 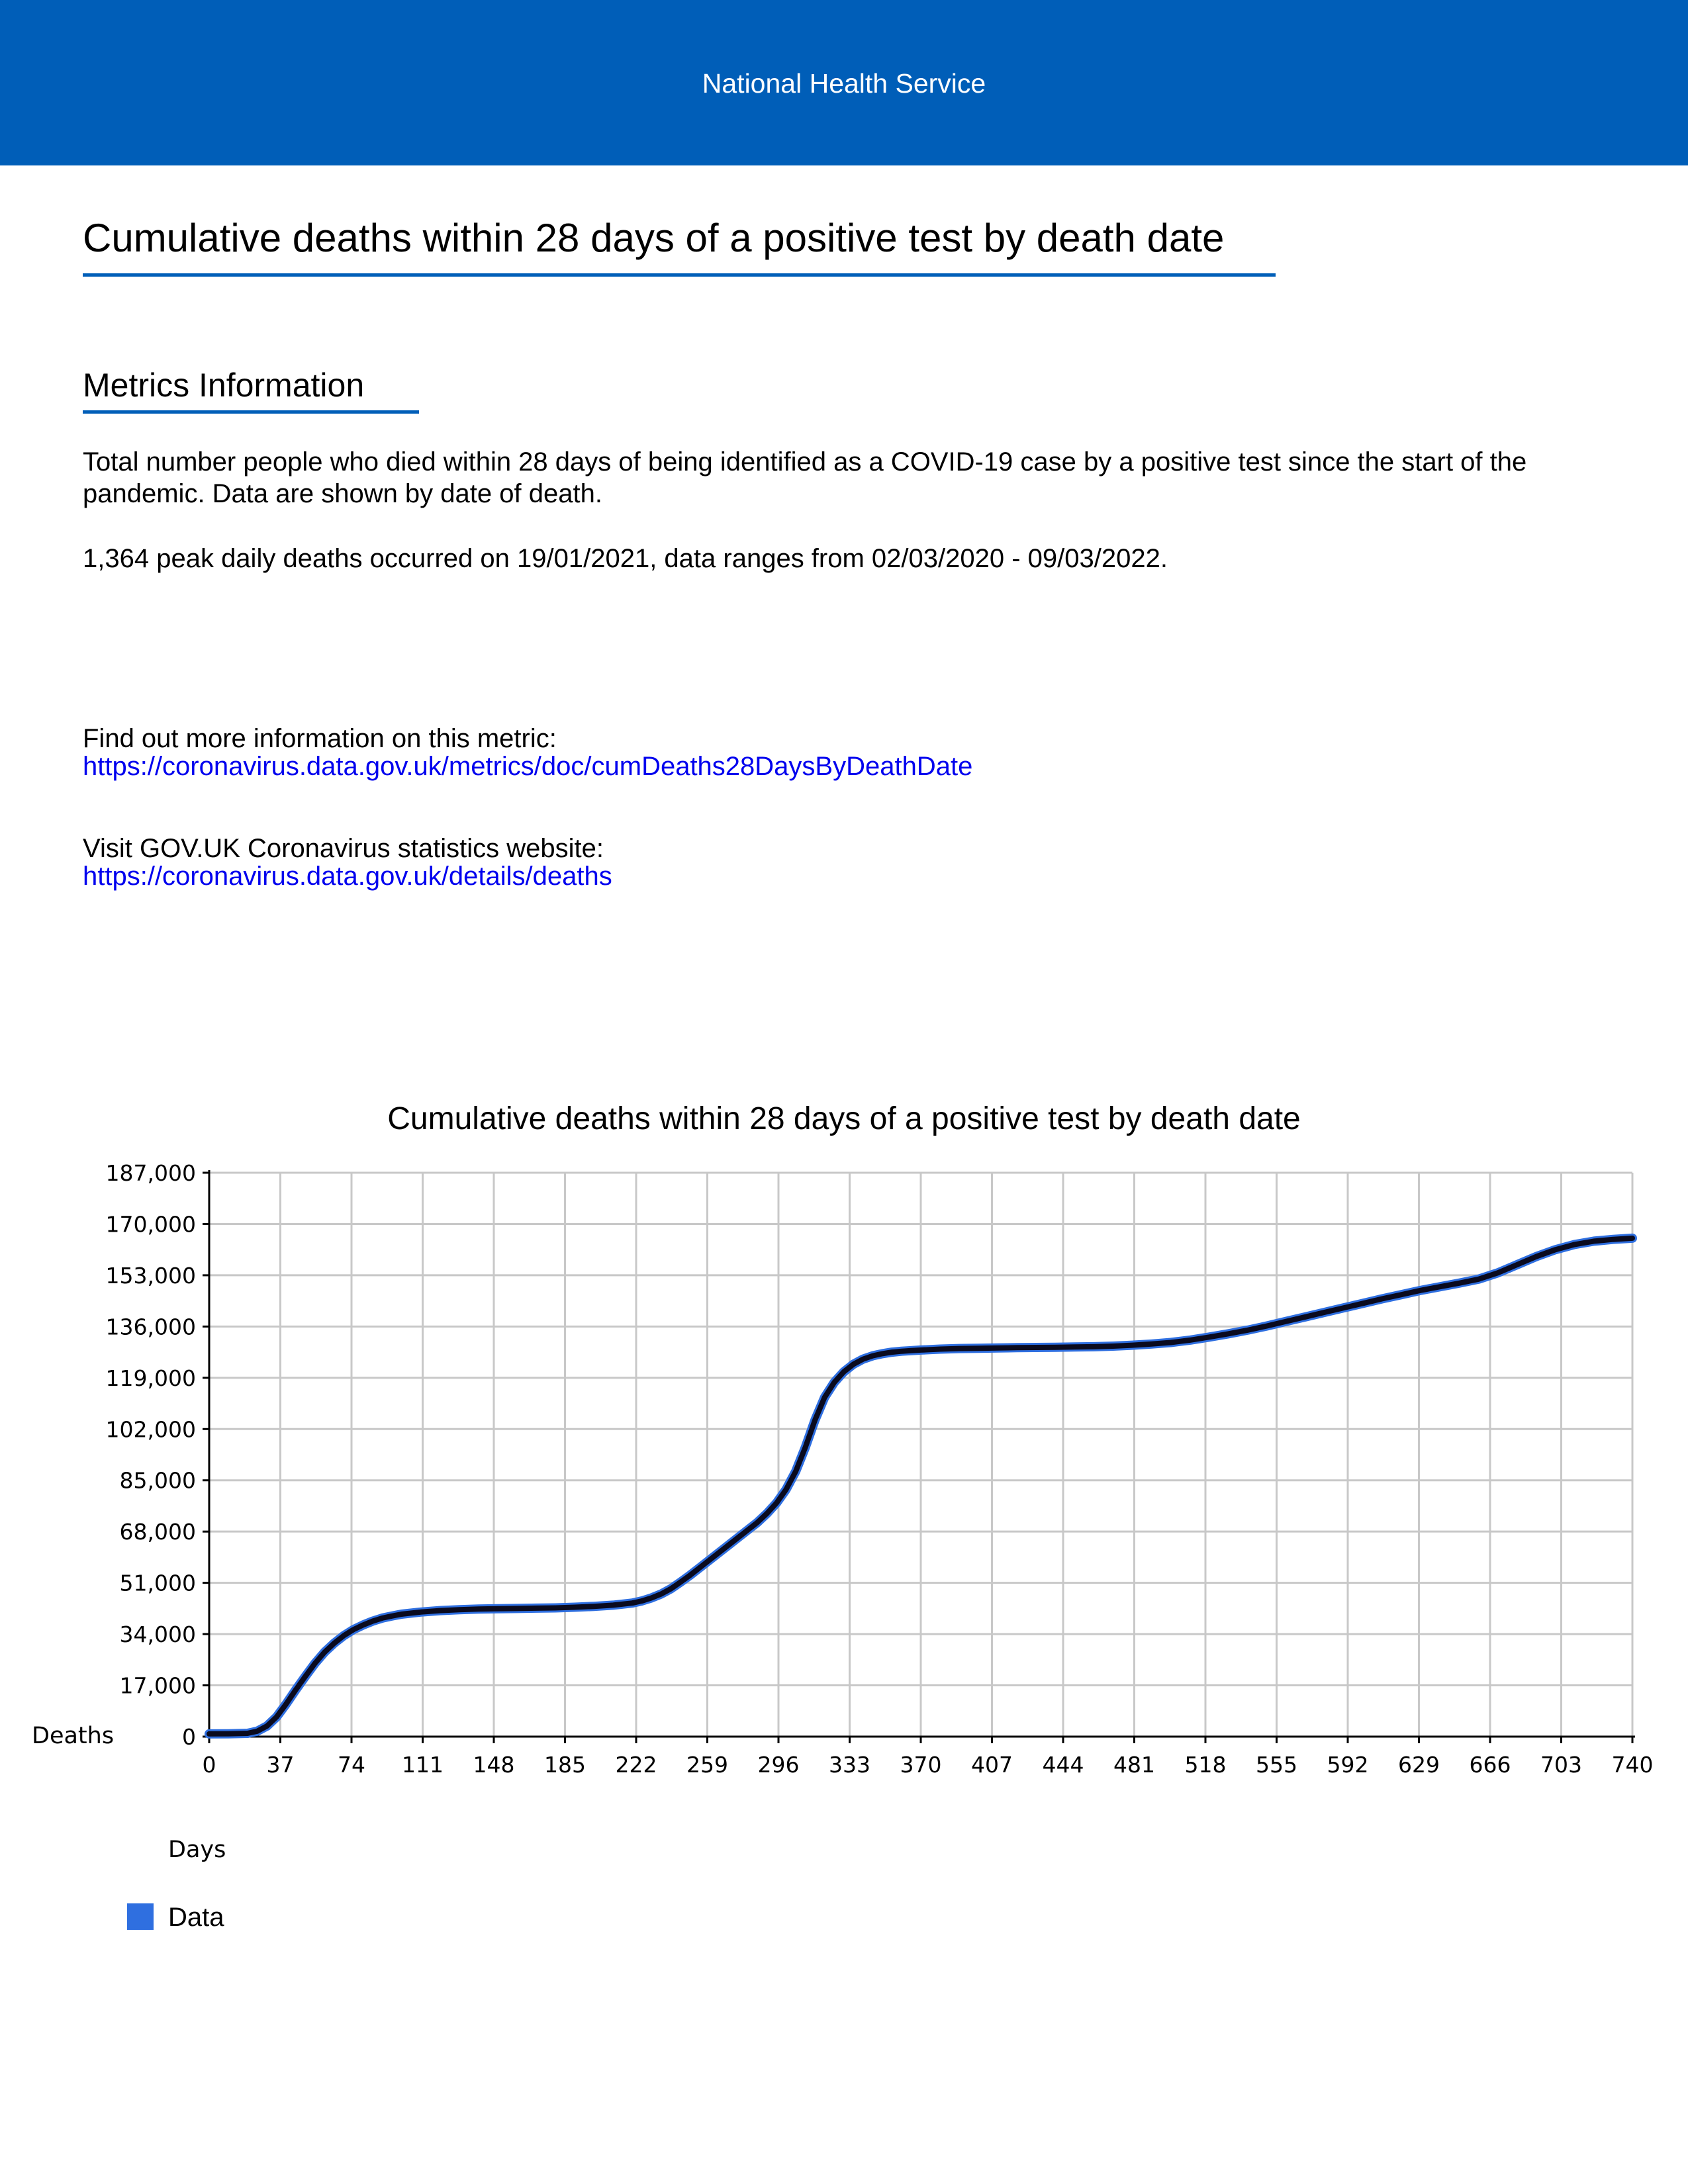 I want to click on y-axis-label: Deaths, so click(x=73, y=1736).